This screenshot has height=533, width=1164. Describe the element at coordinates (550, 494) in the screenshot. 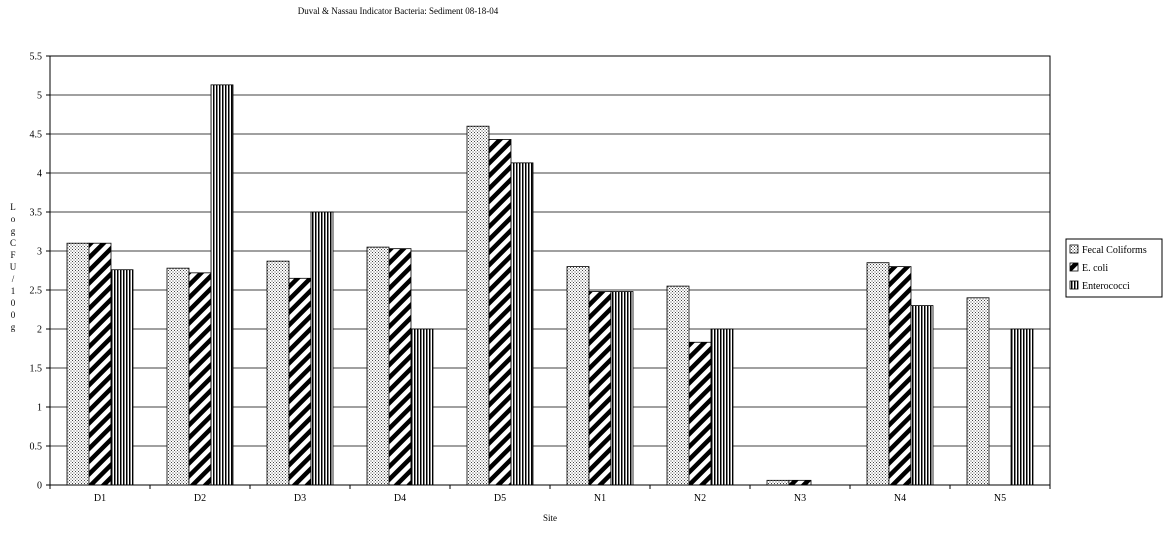

I see `x-axis-ticks: D1 D2 D3 D4 D5 N1 N2 N3 N4 N5` at that location.